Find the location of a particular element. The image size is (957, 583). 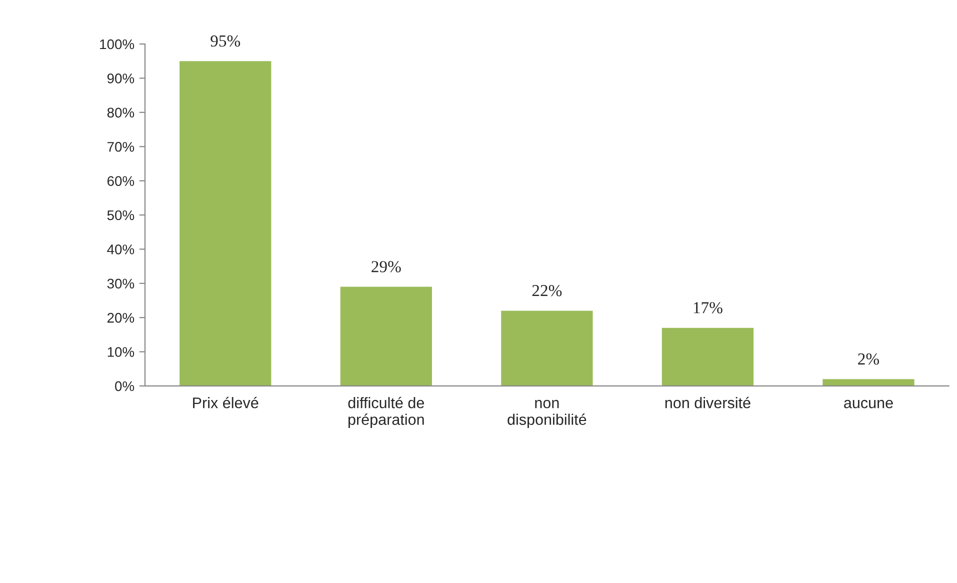

y-tick-label: 90% is located at coordinates (120, 79).